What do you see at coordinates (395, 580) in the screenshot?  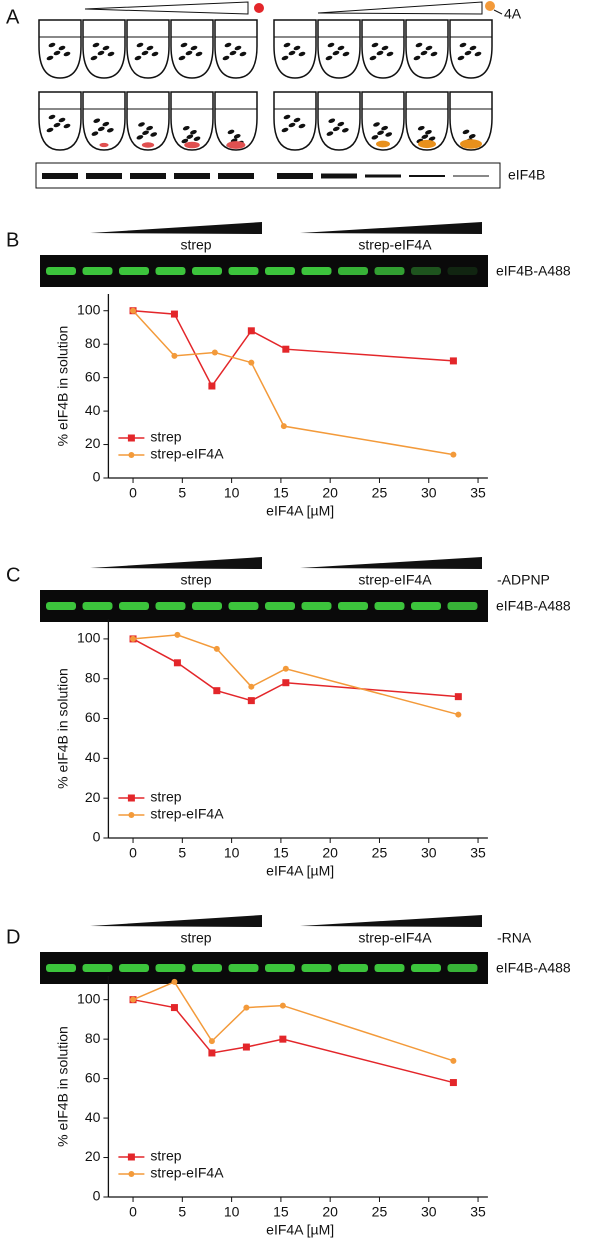 I see `group-label: strep-eIF4A` at bounding box center [395, 580].